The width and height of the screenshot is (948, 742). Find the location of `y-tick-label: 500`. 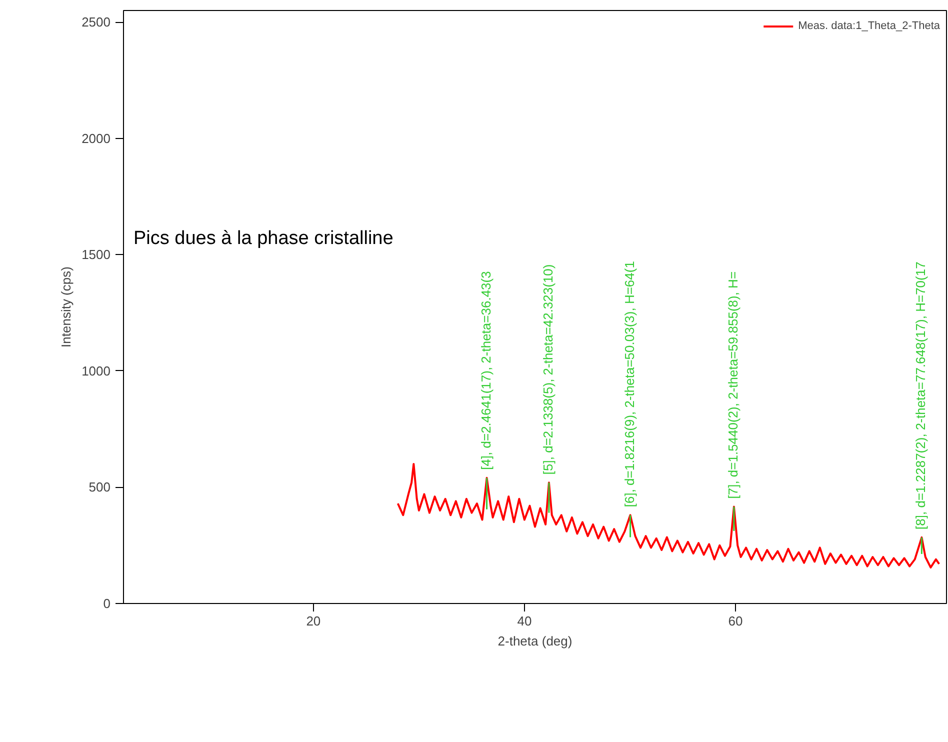

y-tick-label: 500 is located at coordinates (99, 487).